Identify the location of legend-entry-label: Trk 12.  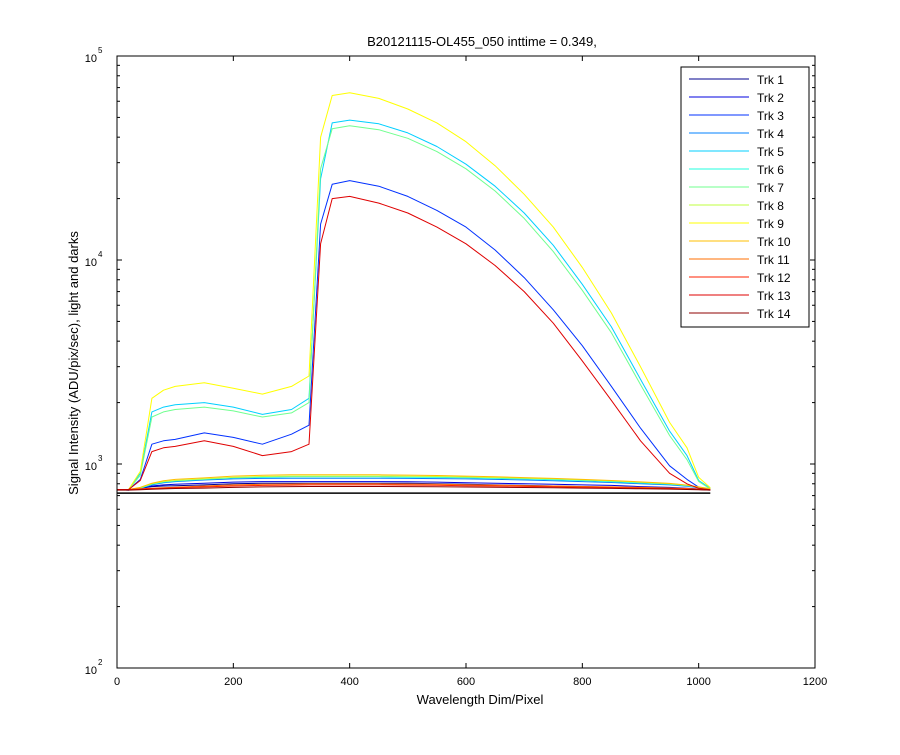
(774, 278).